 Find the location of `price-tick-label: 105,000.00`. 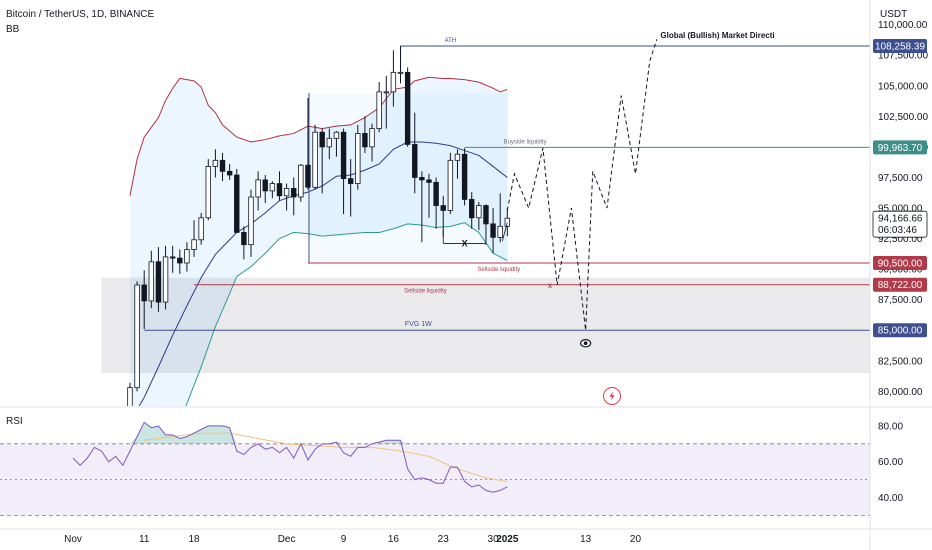

price-tick-label: 105,000.00 is located at coordinates (903, 86).